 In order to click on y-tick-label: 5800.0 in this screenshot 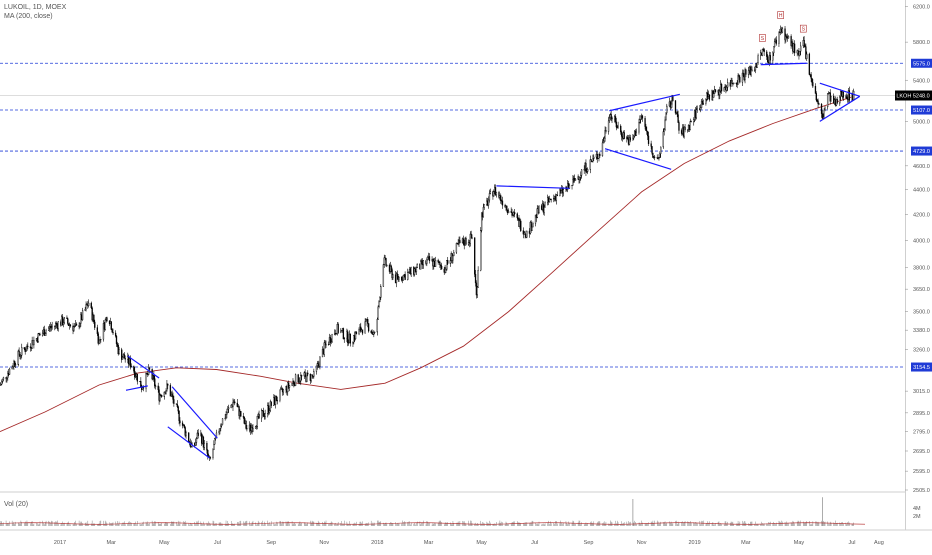, I will do `click(921, 43)`.